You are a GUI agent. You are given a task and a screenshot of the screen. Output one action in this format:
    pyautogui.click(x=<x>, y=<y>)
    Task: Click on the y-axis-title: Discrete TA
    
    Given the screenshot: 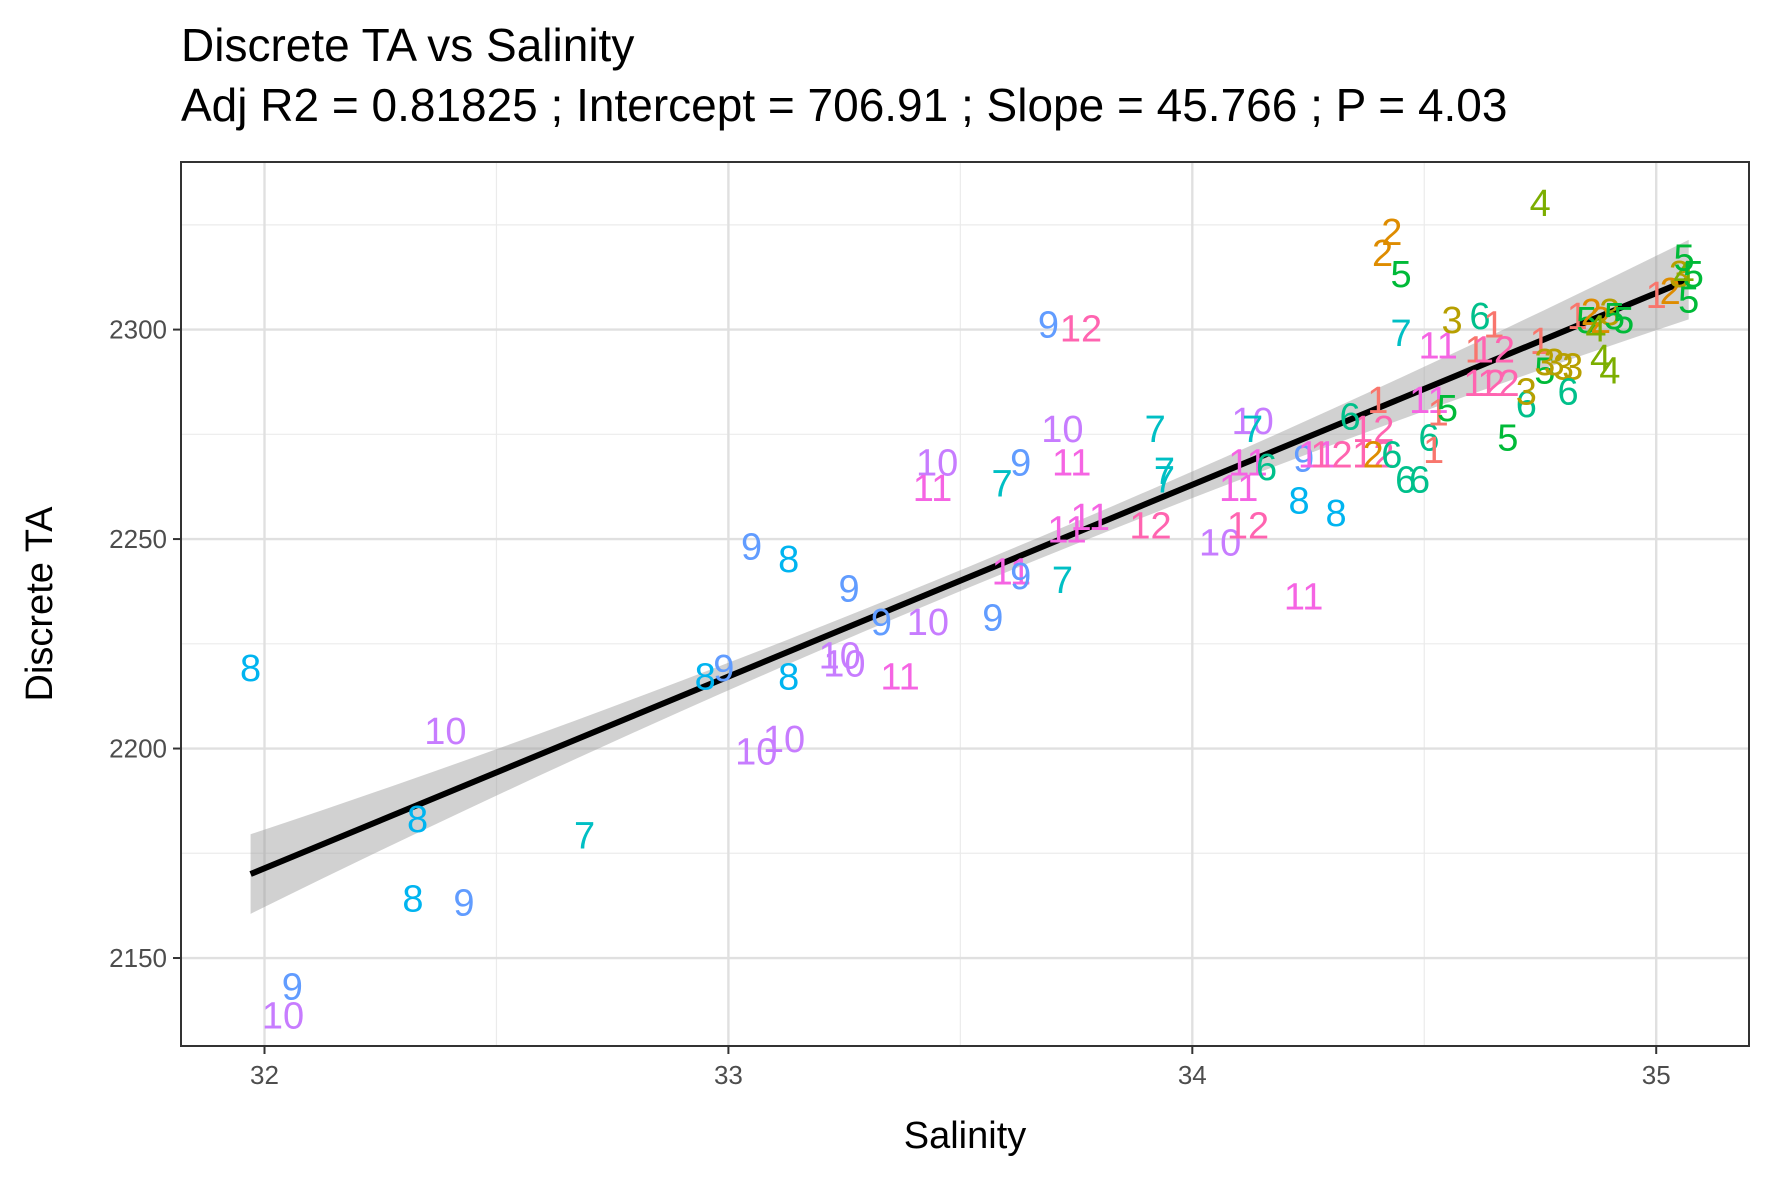 What is the action you would take?
    pyautogui.click(x=40, y=604)
    